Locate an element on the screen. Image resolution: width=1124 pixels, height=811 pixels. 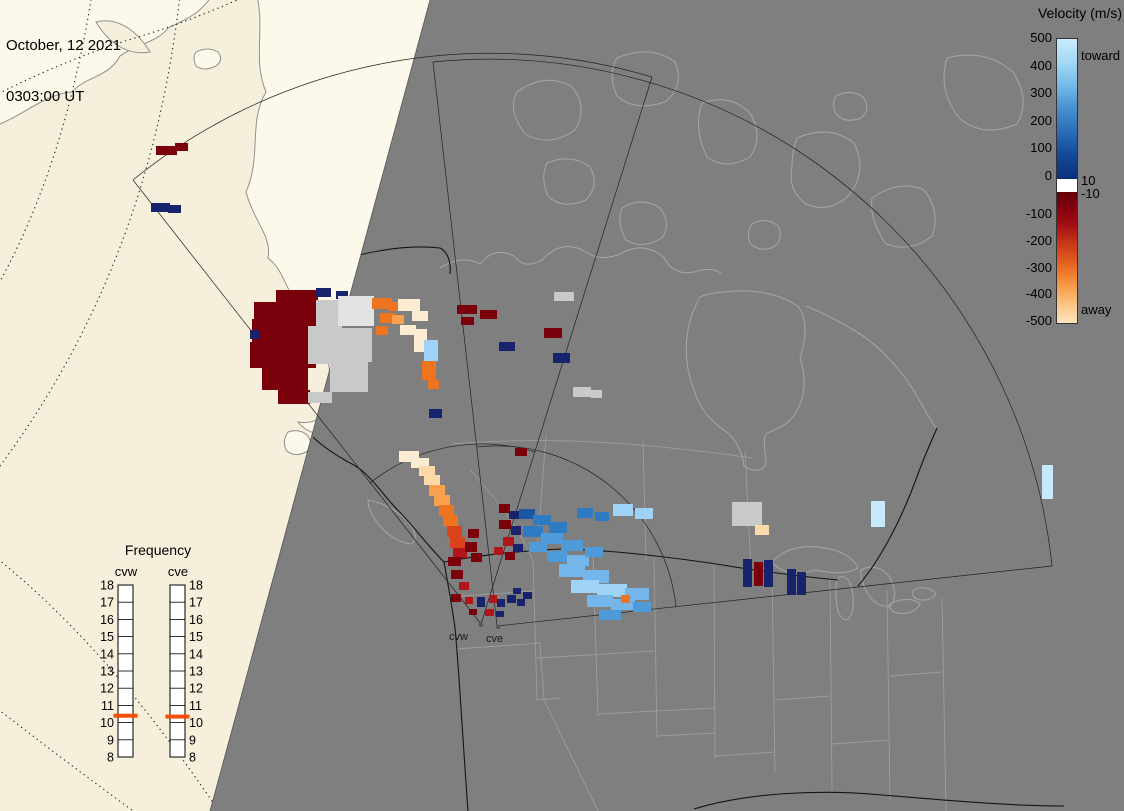
frequency-column-label-cve: cve is located at coordinates (178, 571).